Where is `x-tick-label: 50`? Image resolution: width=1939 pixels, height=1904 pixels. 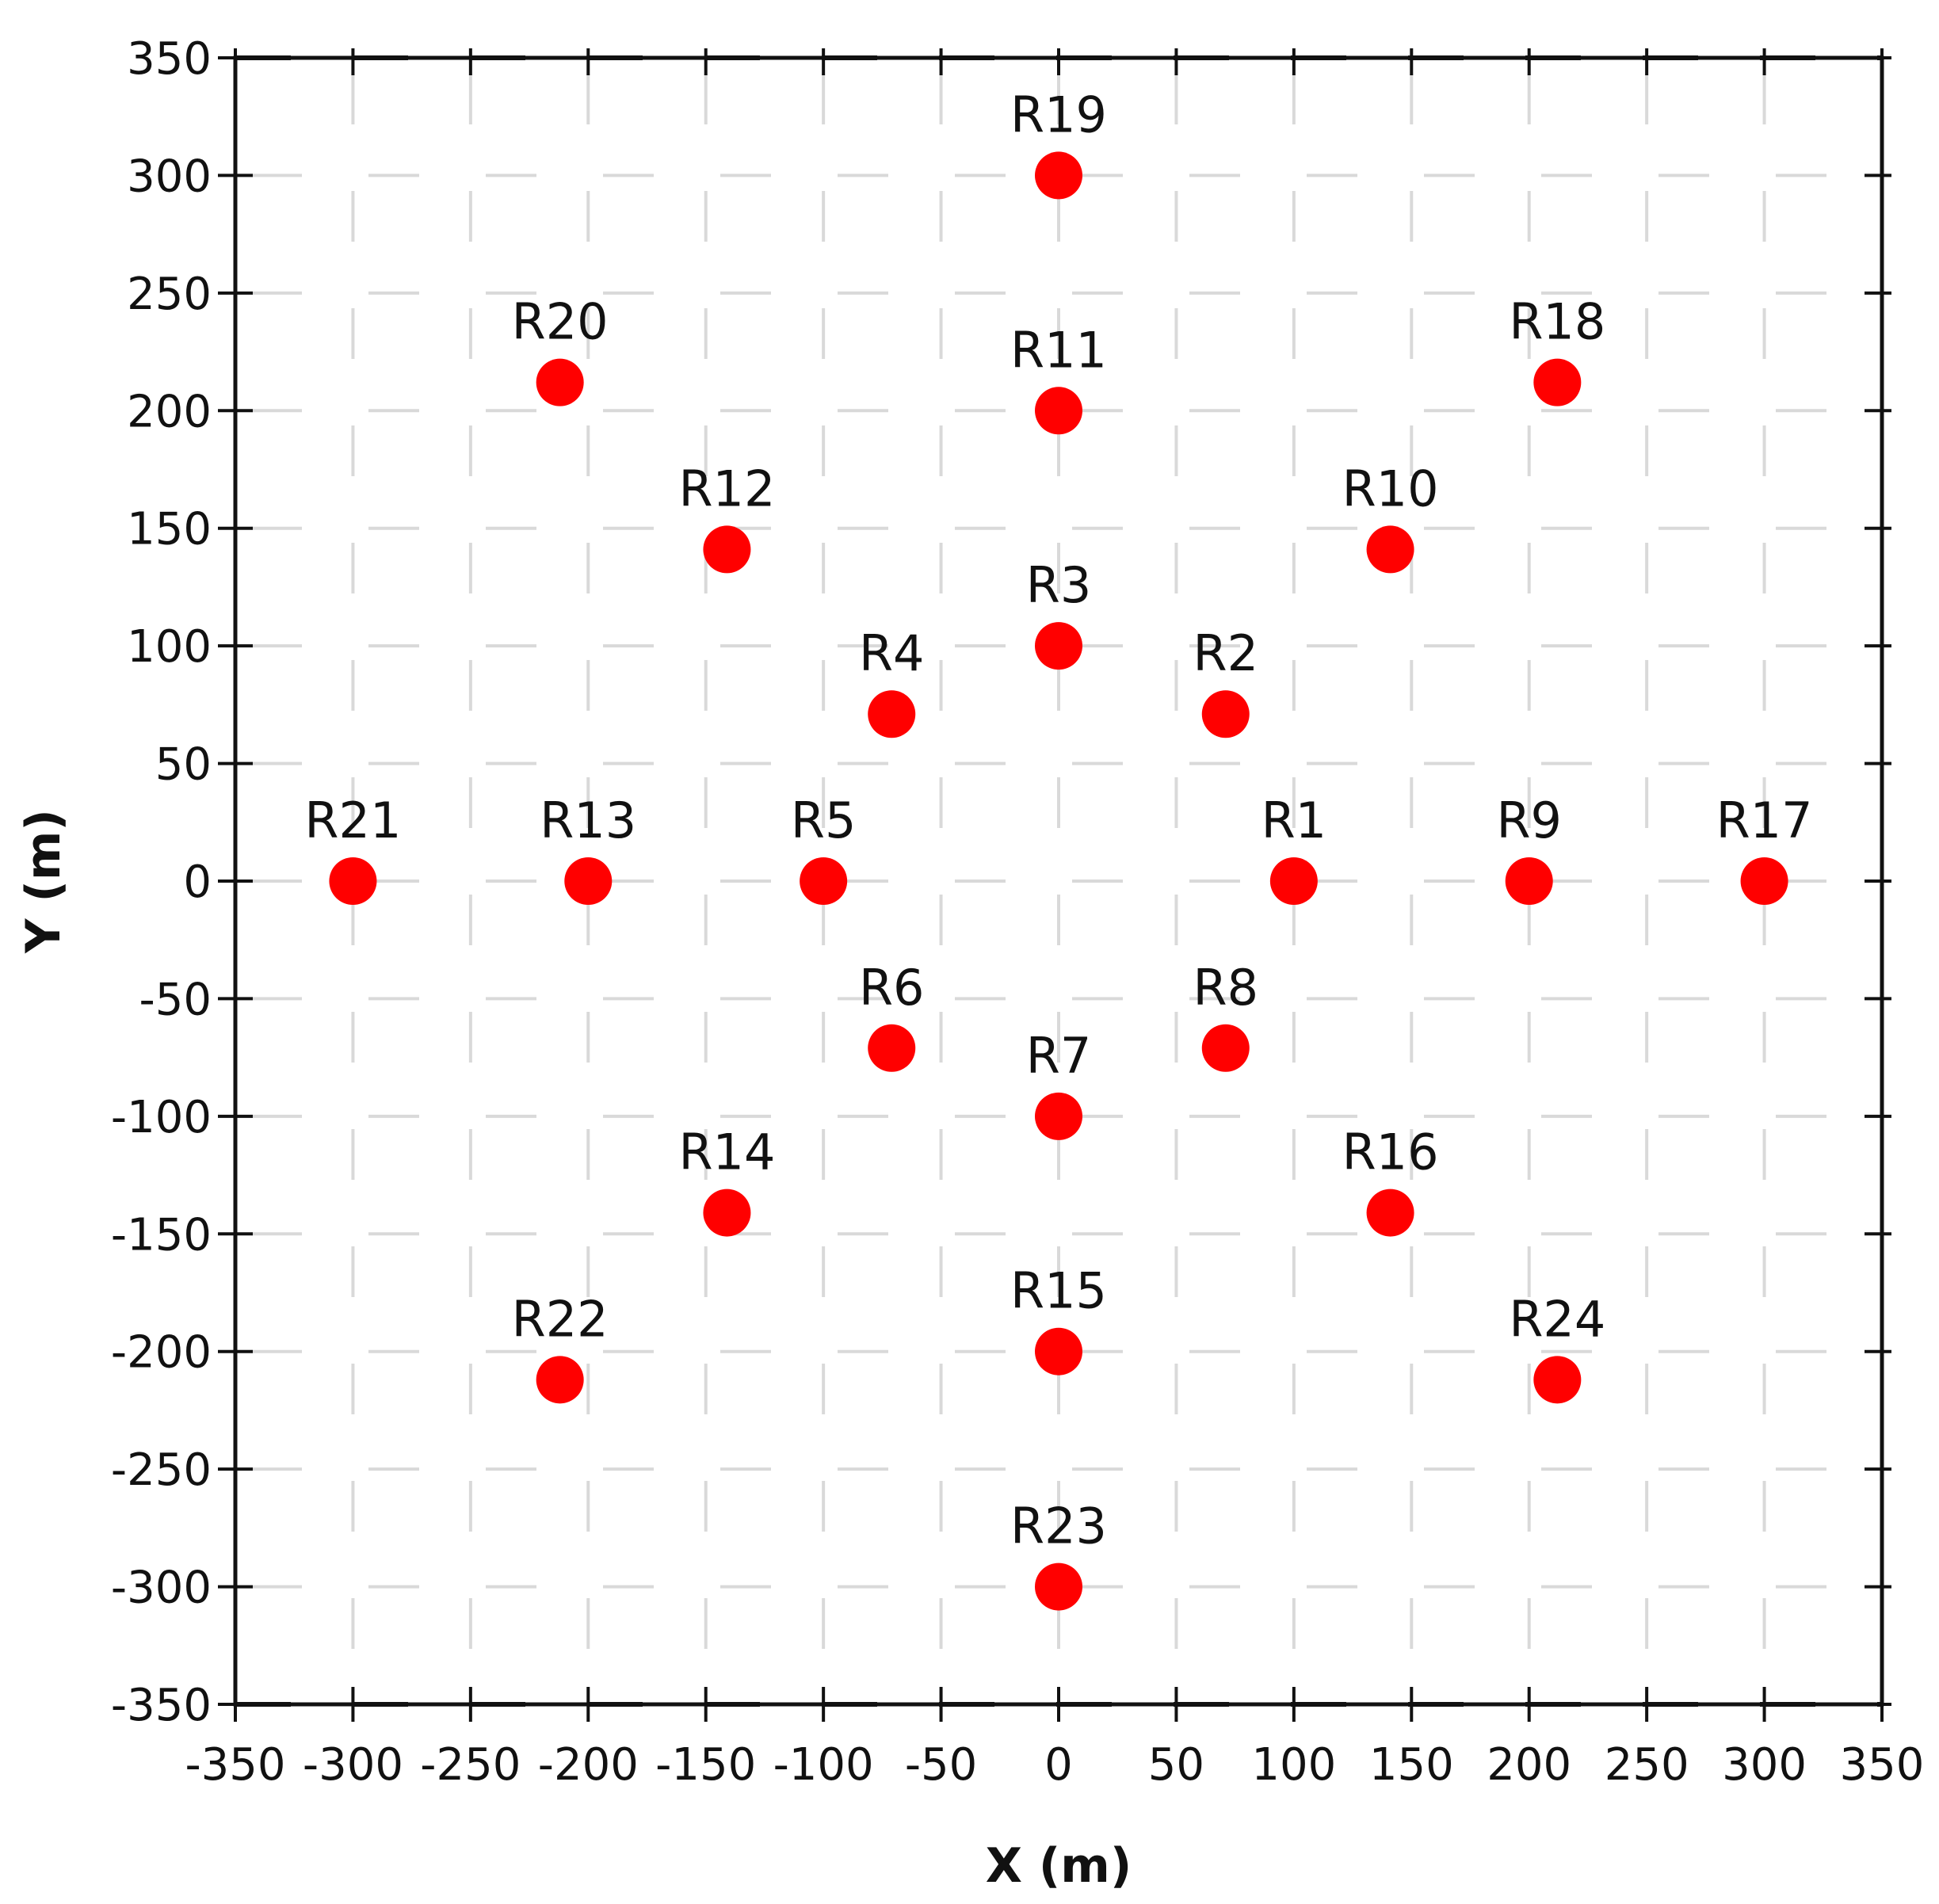
x-tick-label: 50 is located at coordinates (1176, 1765).